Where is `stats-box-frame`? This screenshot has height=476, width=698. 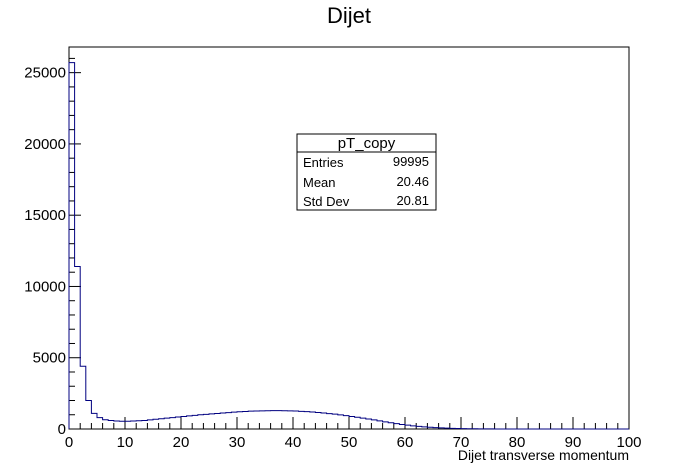 stats-box-frame is located at coordinates (366, 172).